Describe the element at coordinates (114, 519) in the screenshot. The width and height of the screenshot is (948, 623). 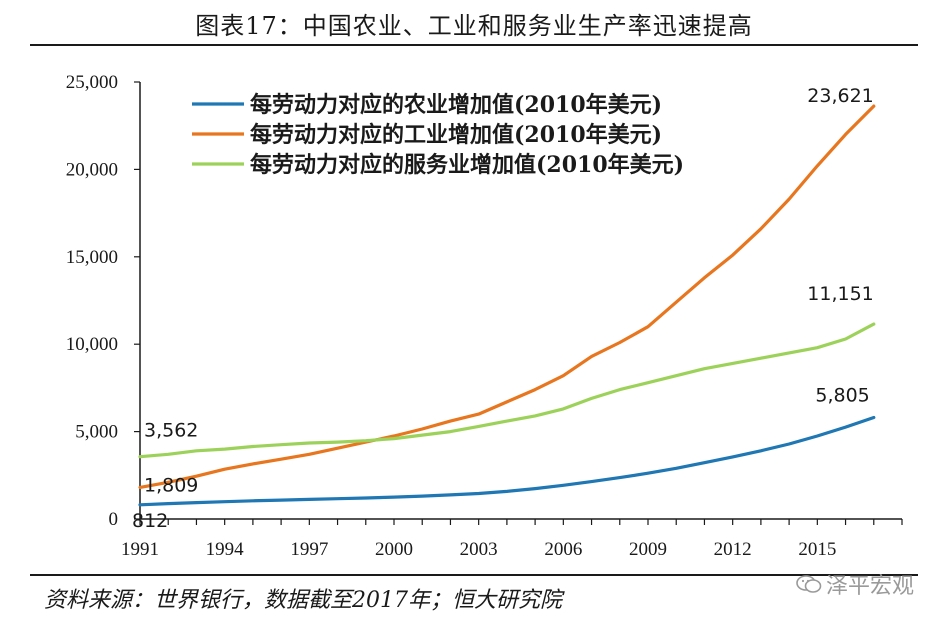
I see `y-tick-label: 0` at that location.